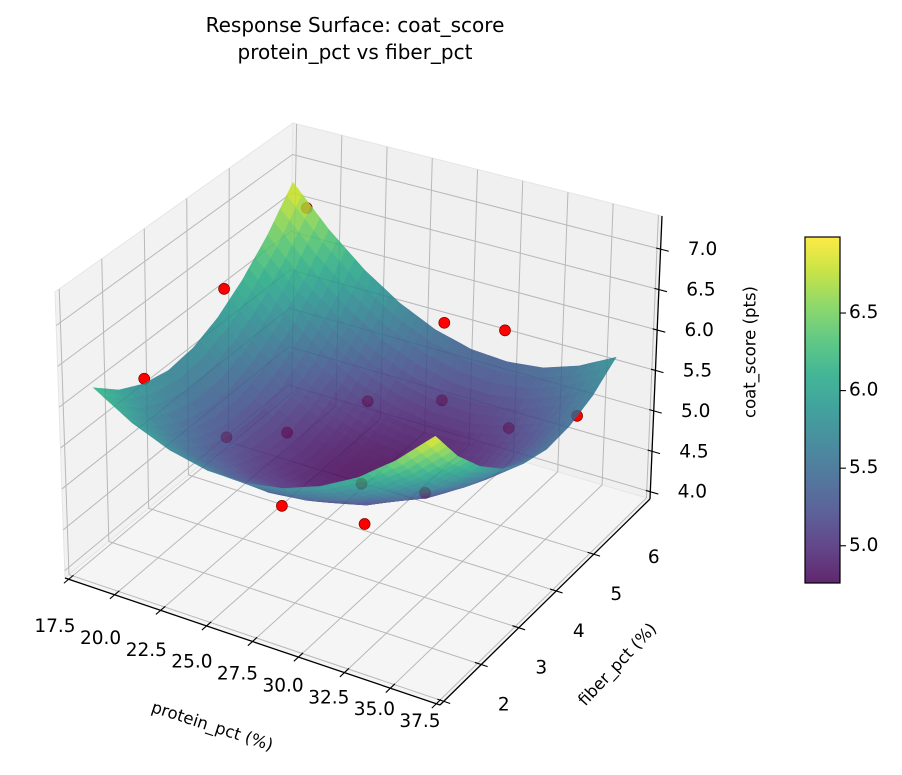  What do you see at coordinates (863, 545) in the screenshot?
I see `colorbar-tick-label: 5.0` at bounding box center [863, 545].